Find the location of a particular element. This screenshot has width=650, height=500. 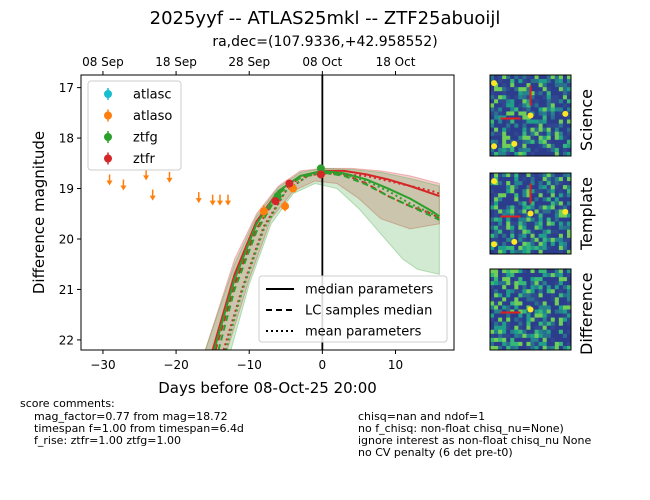

upper-limit-arrow-atlaso is located at coordinates (123, 188).